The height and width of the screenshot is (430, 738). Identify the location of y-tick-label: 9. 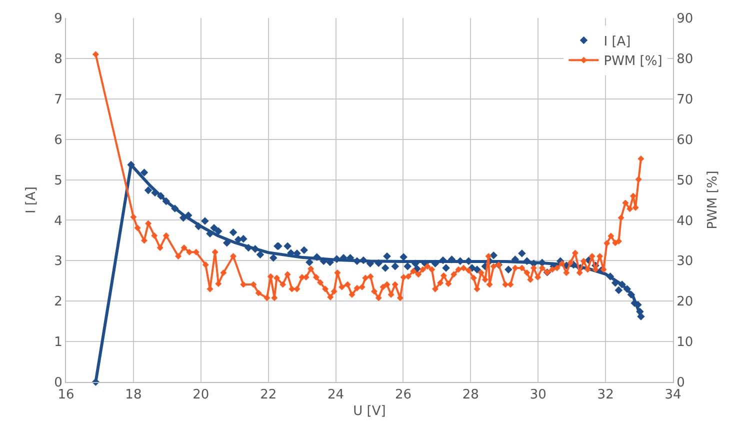
(58, 19).